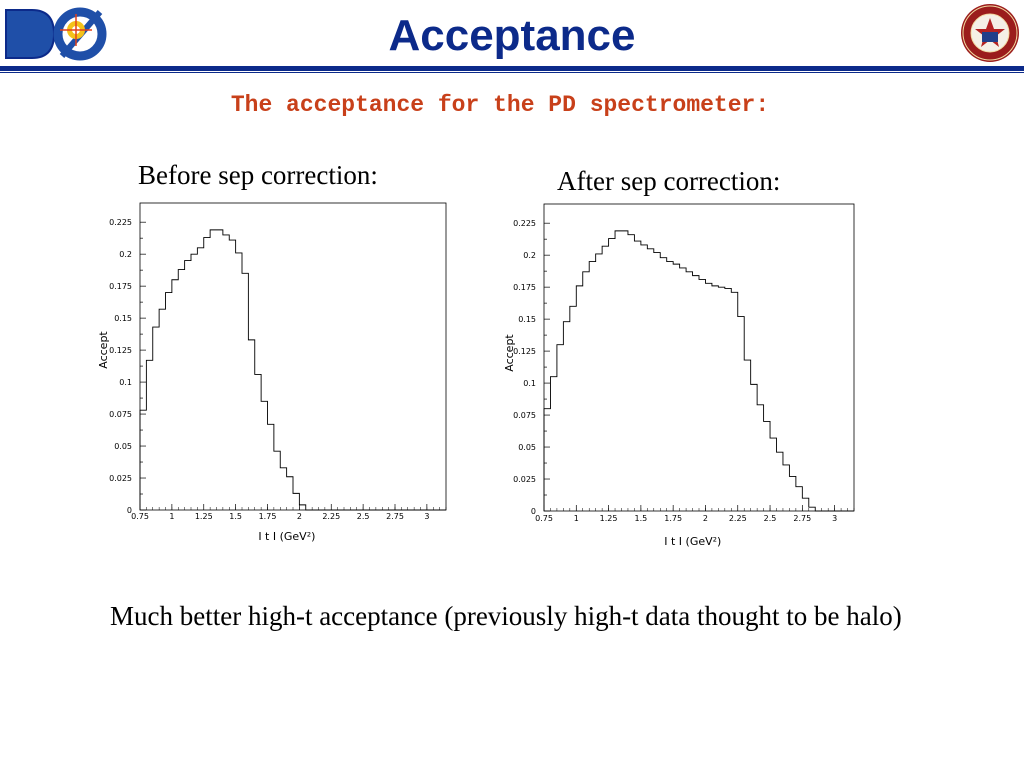  What do you see at coordinates (171, 516) in the screenshot?
I see `x-tick-label: 1` at bounding box center [171, 516].